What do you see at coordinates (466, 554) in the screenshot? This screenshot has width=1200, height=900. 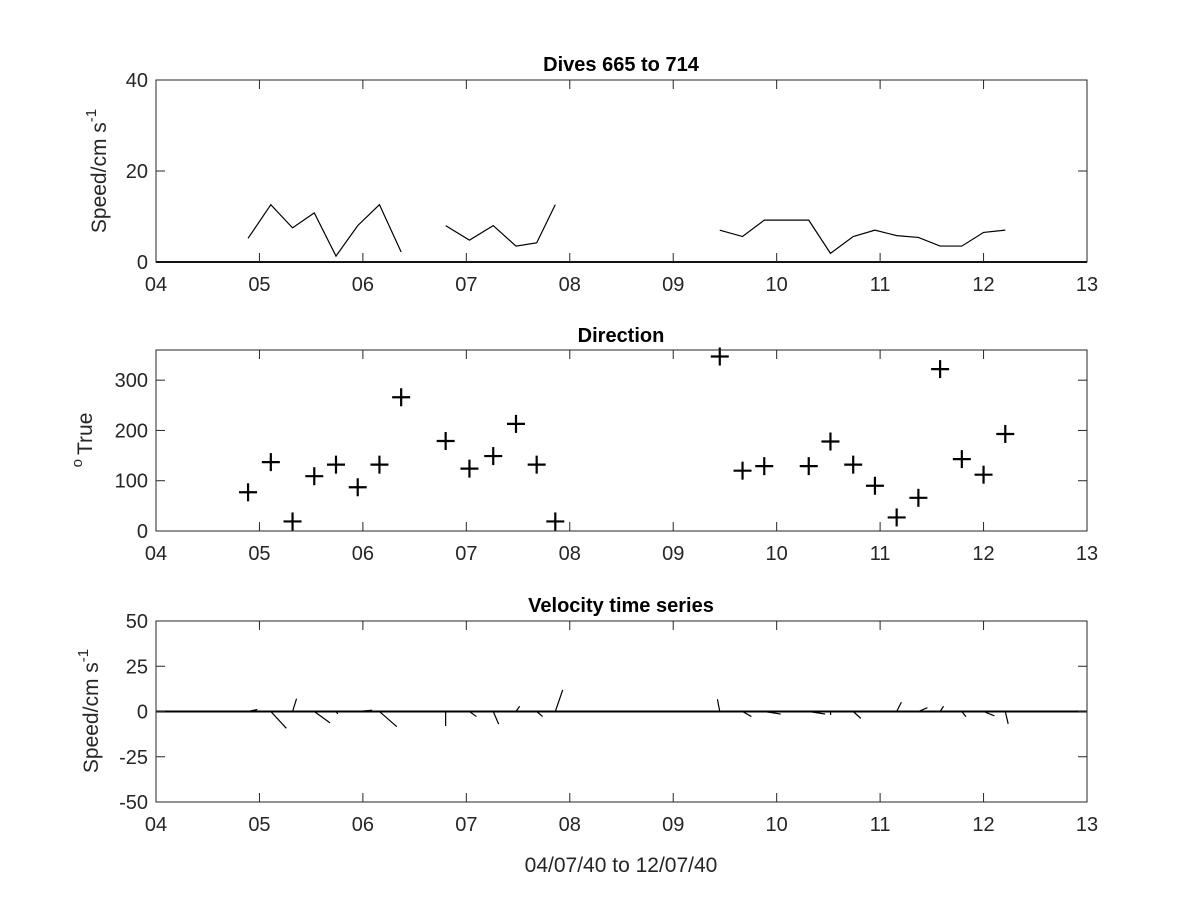 I see `direction-xtick-label: 07` at bounding box center [466, 554].